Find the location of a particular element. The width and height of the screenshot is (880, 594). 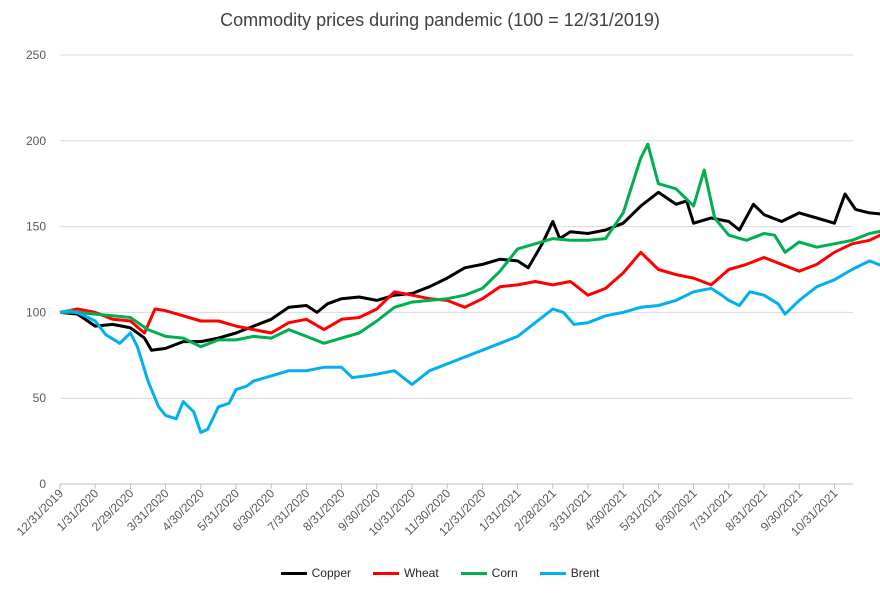

y-tick-label: 150 is located at coordinates (36, 227).